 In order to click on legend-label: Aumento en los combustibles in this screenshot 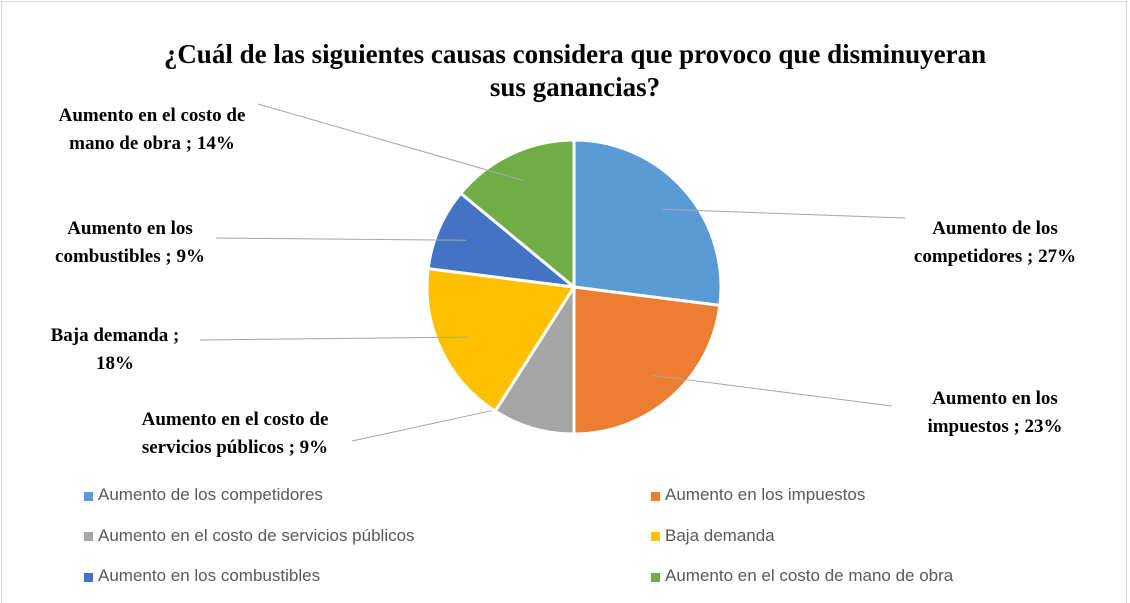, I will do `click(209, 575)`.